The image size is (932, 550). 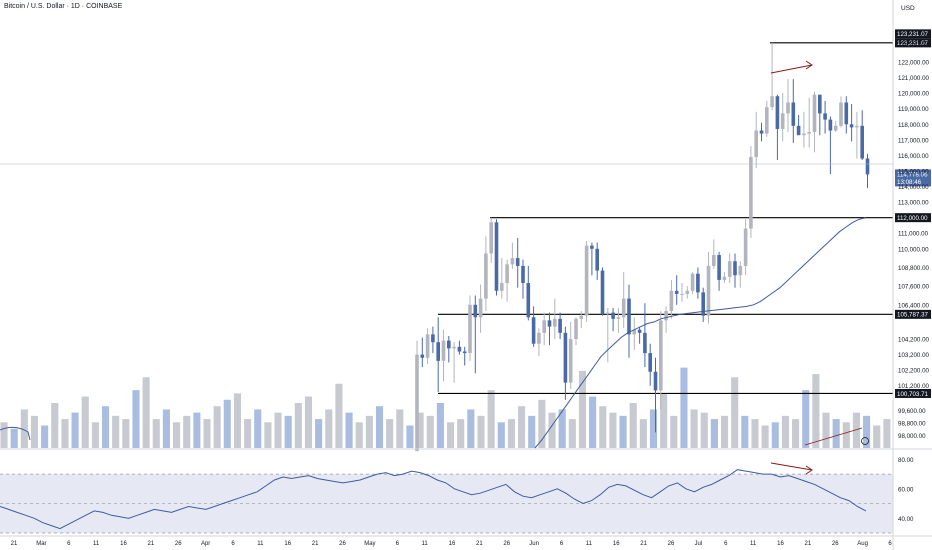 I want to click on rsi-tick: 80.00, so click(x=906, y=460).